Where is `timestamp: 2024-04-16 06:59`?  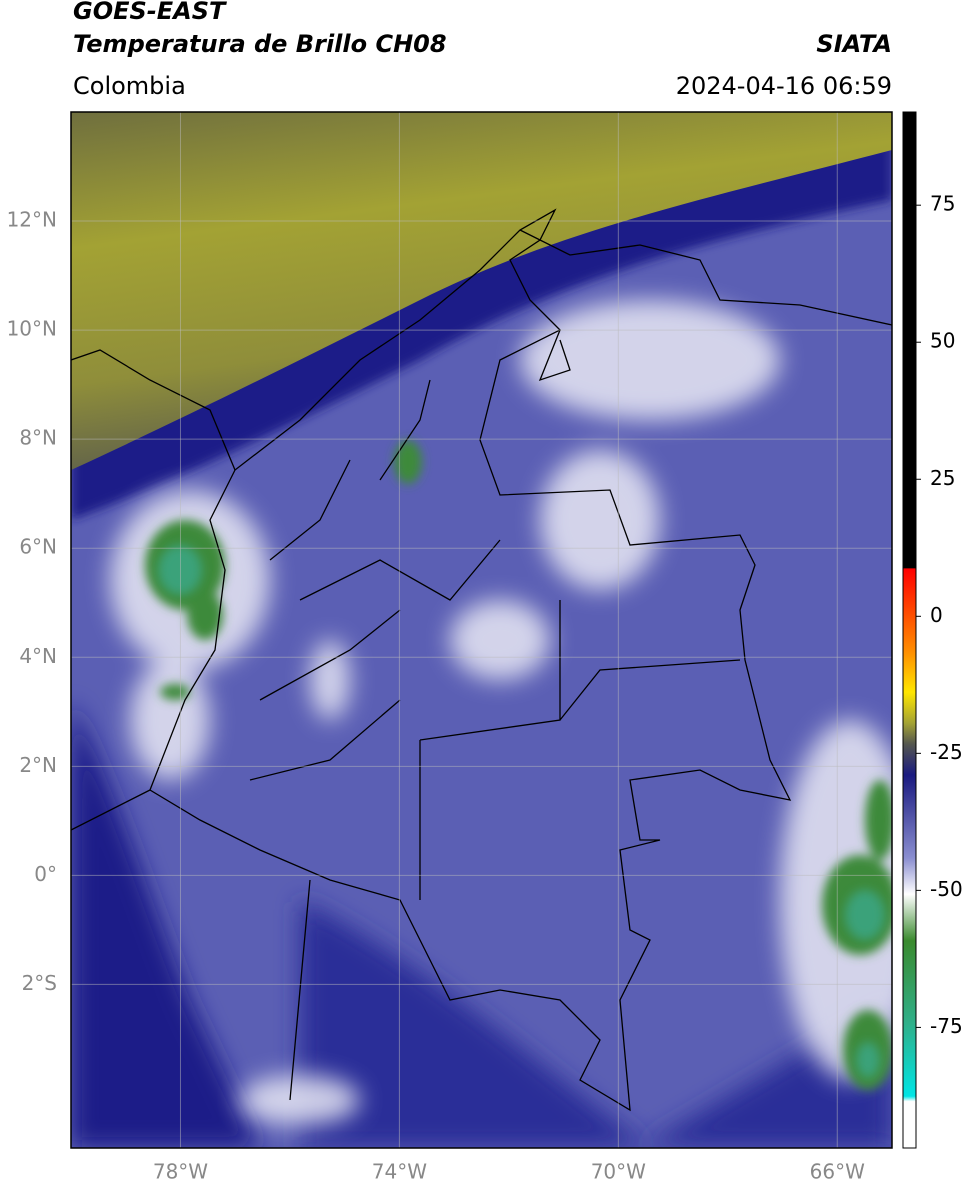
timestamp: 2024-04-16 06:59 is located at coordinates (784, 86).